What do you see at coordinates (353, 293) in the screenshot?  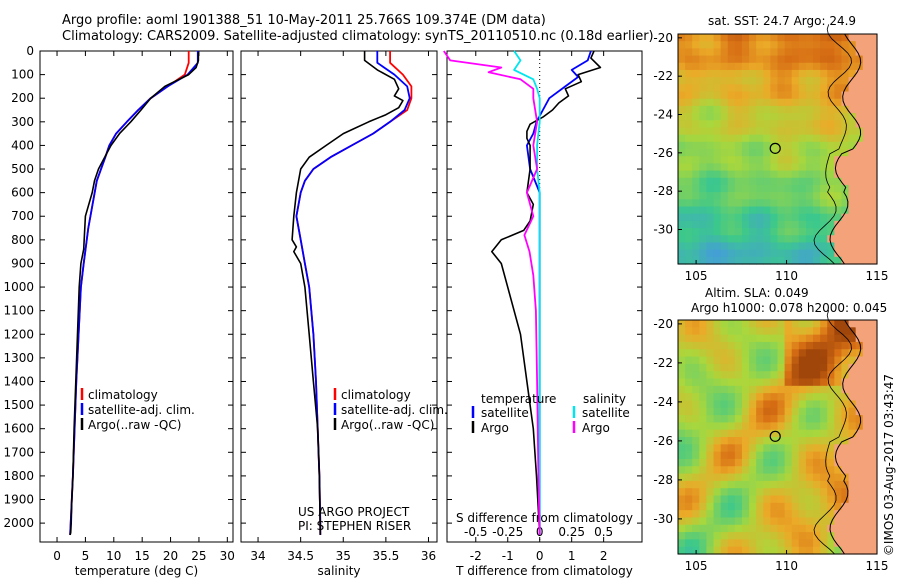 I see `series-line-satellite-adj--clim-` at bounding box center [353, 293].